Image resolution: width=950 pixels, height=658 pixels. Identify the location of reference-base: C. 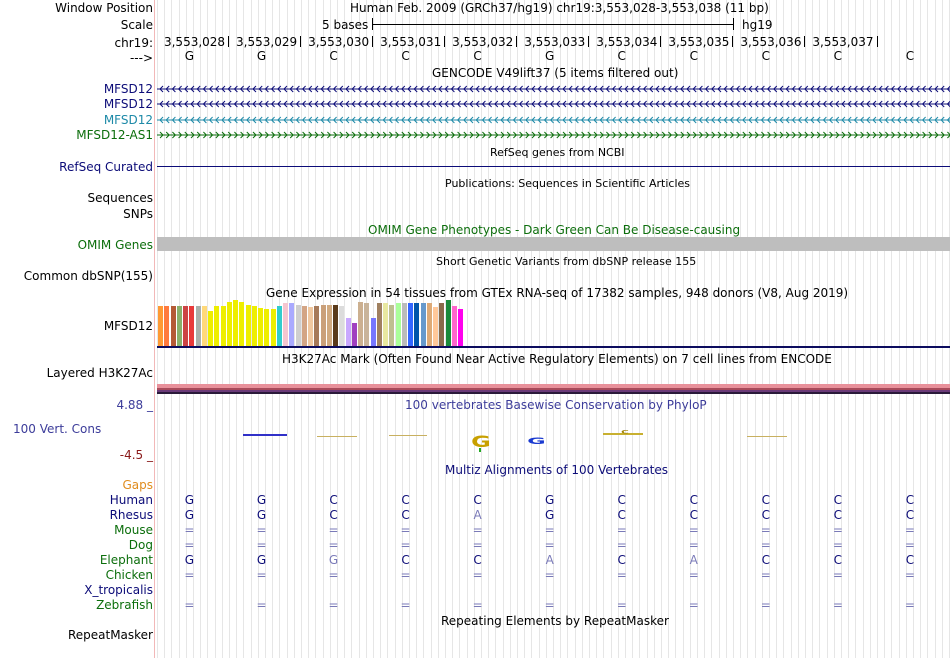
(838, 56).